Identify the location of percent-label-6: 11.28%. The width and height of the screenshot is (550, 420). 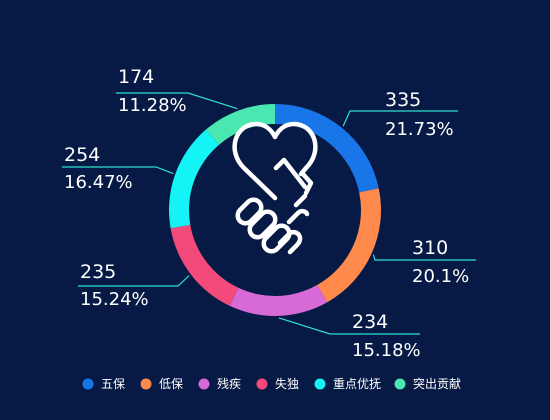
(152, 105).